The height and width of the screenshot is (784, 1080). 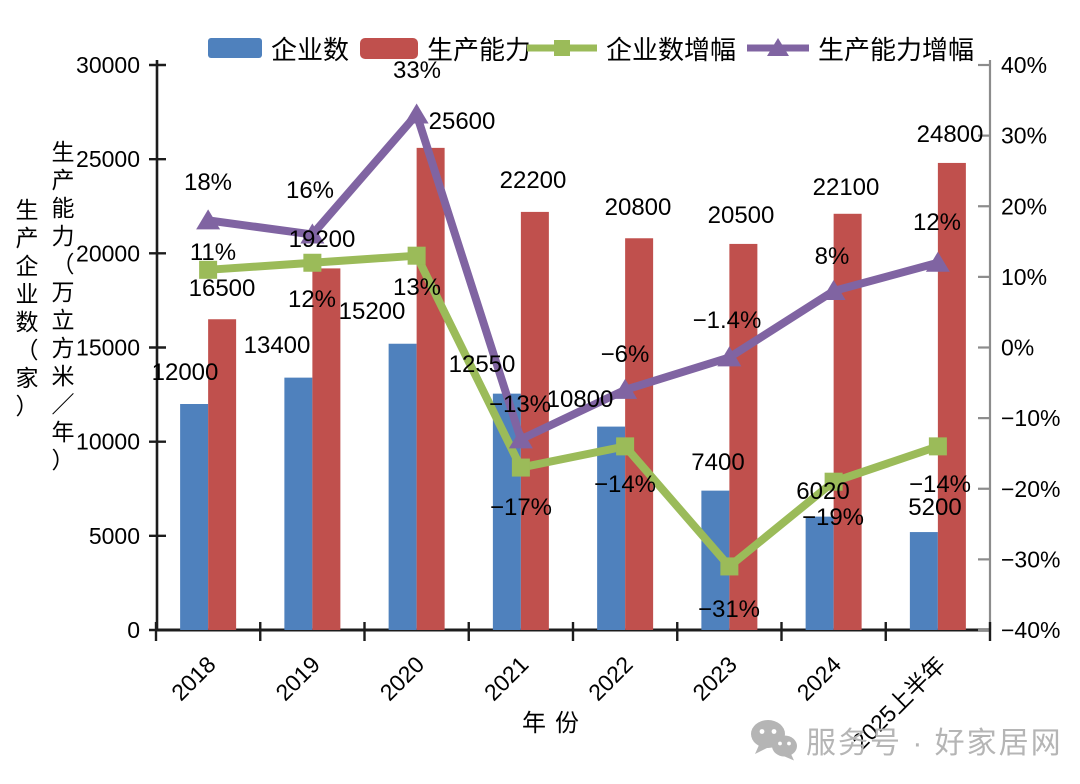 What do you see at coordinates (389, 48) in the screenshot?
I see `red-bar-swatch-icon` at bounding box center [389, 48].